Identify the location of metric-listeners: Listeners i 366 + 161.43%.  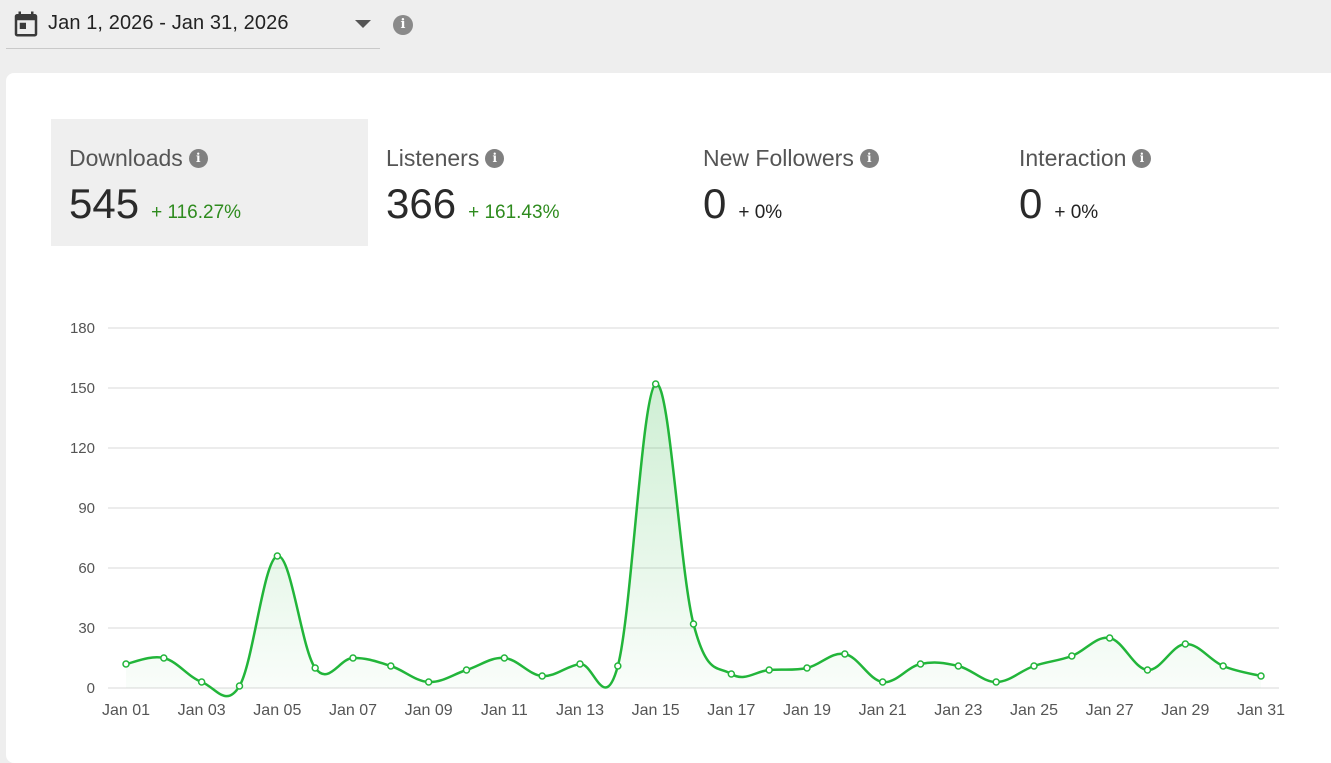
(526, 182).